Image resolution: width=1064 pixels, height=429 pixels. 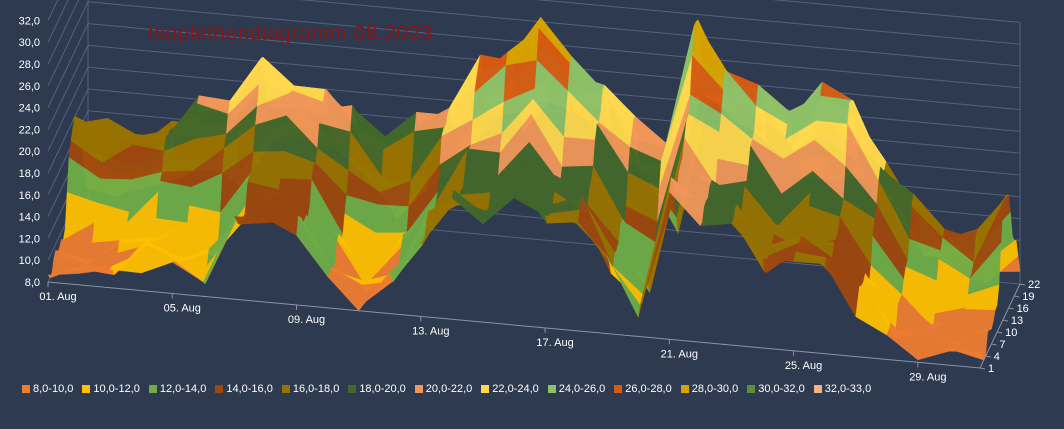 What do you see at coordinates (449, 389) in the screenshot?
I see `legend-label: 20,0-22,0` at bounding box center [449, 389].